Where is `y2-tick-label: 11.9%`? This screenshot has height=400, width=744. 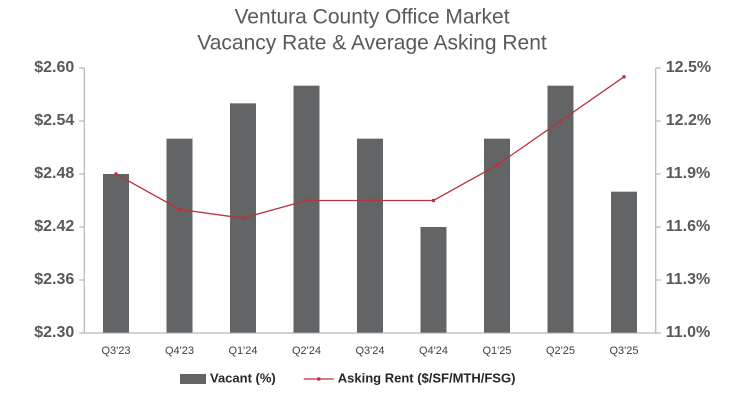
y2-tick-label: 11.9% is located at coordinates (688, 173).